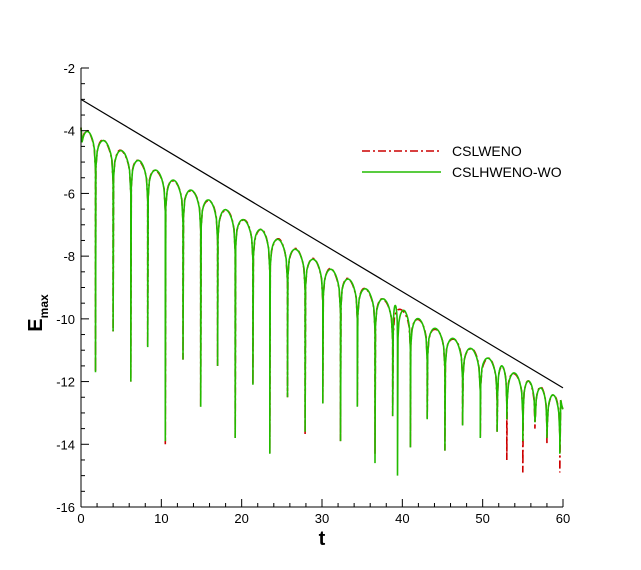  Describe the element at coordinates (482, 518) in the screenshot. I see `x-tick-label: 50` at that location.